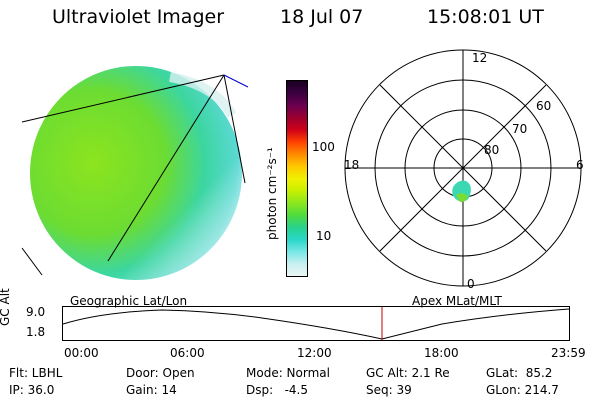 This screenshot has height=400, width=600. Describe the element at coordinates (323, 147) in the screenshot. I see `colorbar-tick-label: 100` at that location.